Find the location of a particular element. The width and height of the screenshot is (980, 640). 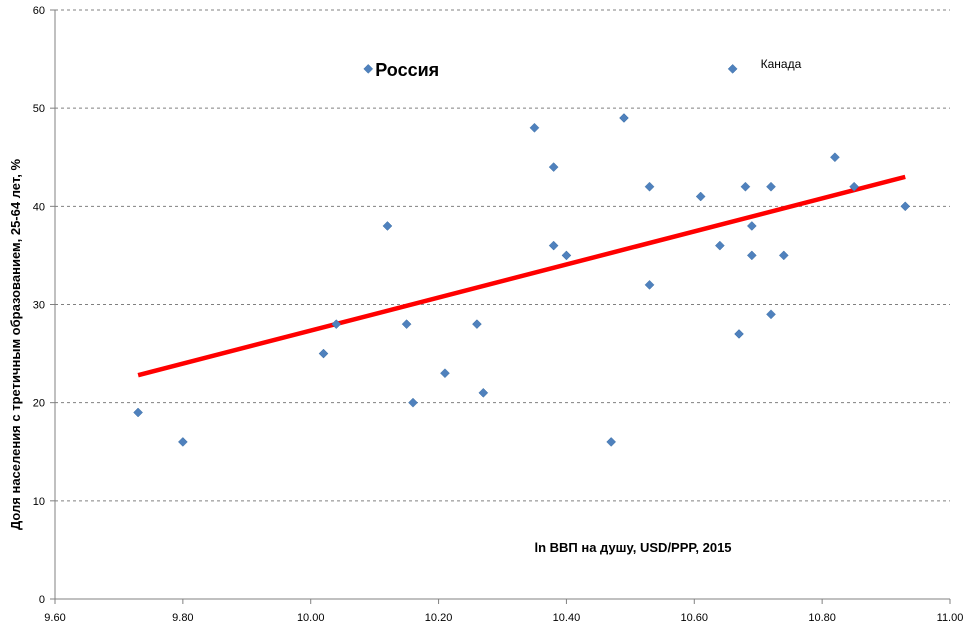

y-tick-labels: 0 10 20 30 40 50 60 is located at coordinates (39, 305).